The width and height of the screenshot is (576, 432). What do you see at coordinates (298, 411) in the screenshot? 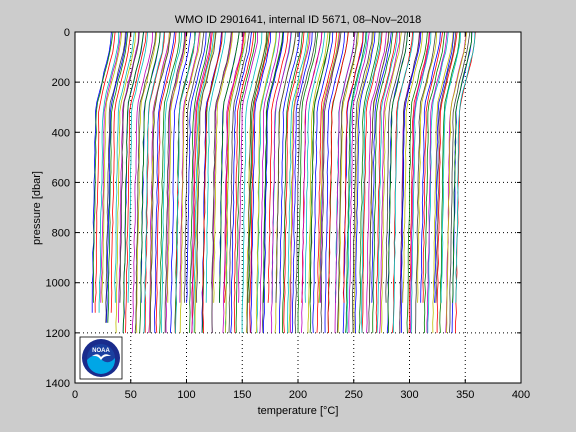
I see `x-axis-label: temperature [°C]` at bounding box center [298, 411].